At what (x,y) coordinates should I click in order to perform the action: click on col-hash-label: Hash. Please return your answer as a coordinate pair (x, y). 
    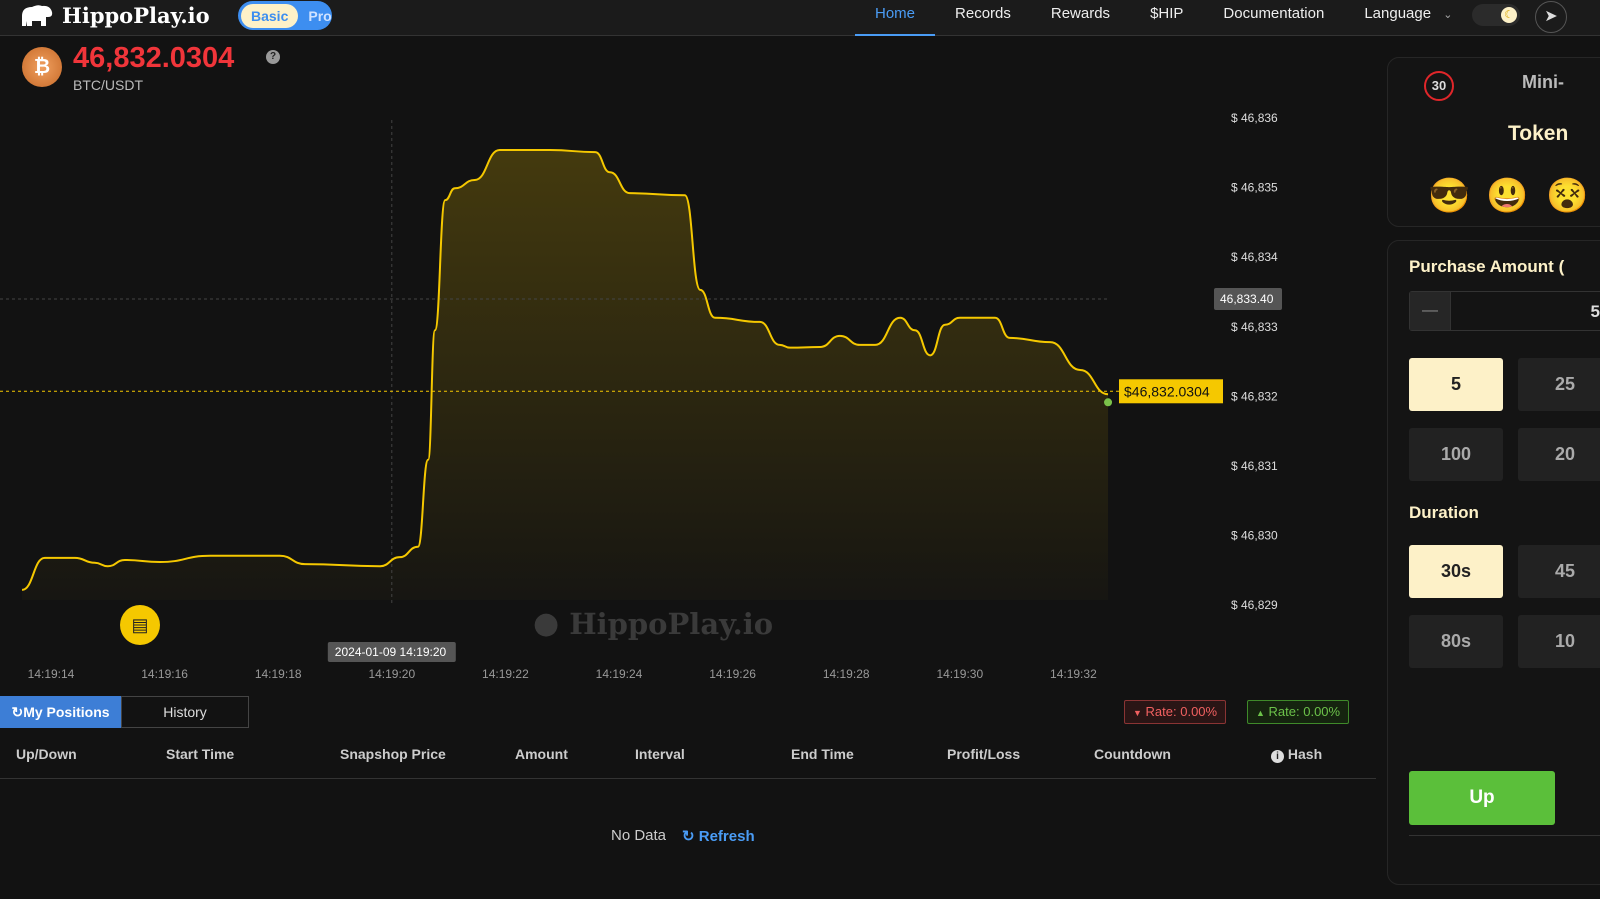
    Looking at the image, I should click on (1305, 754).